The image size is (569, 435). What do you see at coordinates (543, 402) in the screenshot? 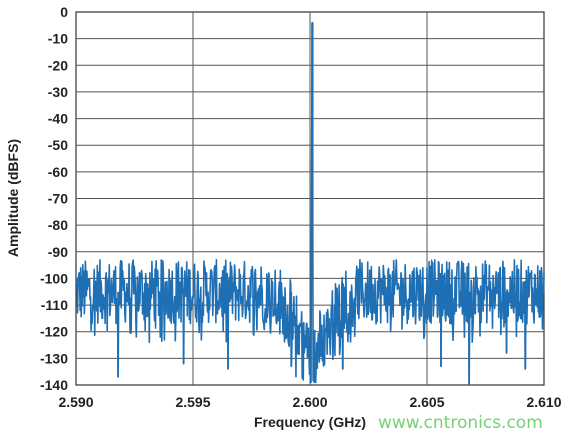
I see `x-tick-label: 2.610` at bounding box center [543, 402].